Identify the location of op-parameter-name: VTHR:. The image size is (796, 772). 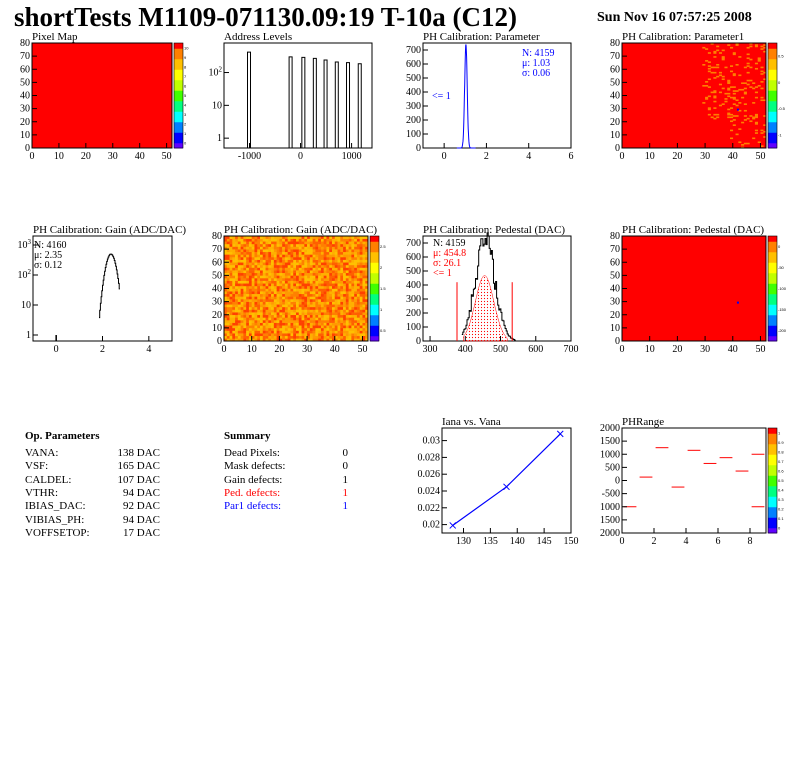
(41, 492).